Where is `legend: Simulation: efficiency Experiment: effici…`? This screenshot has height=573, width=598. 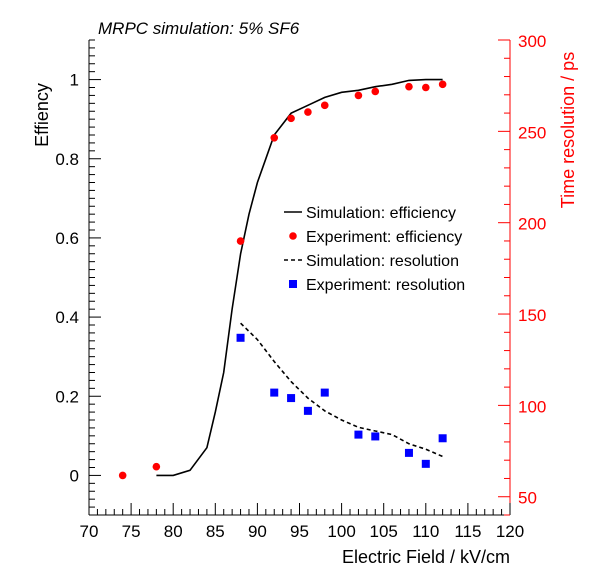 legend: Simulation: efficiency Experiment: effici… is located at coordinates (374, 249).